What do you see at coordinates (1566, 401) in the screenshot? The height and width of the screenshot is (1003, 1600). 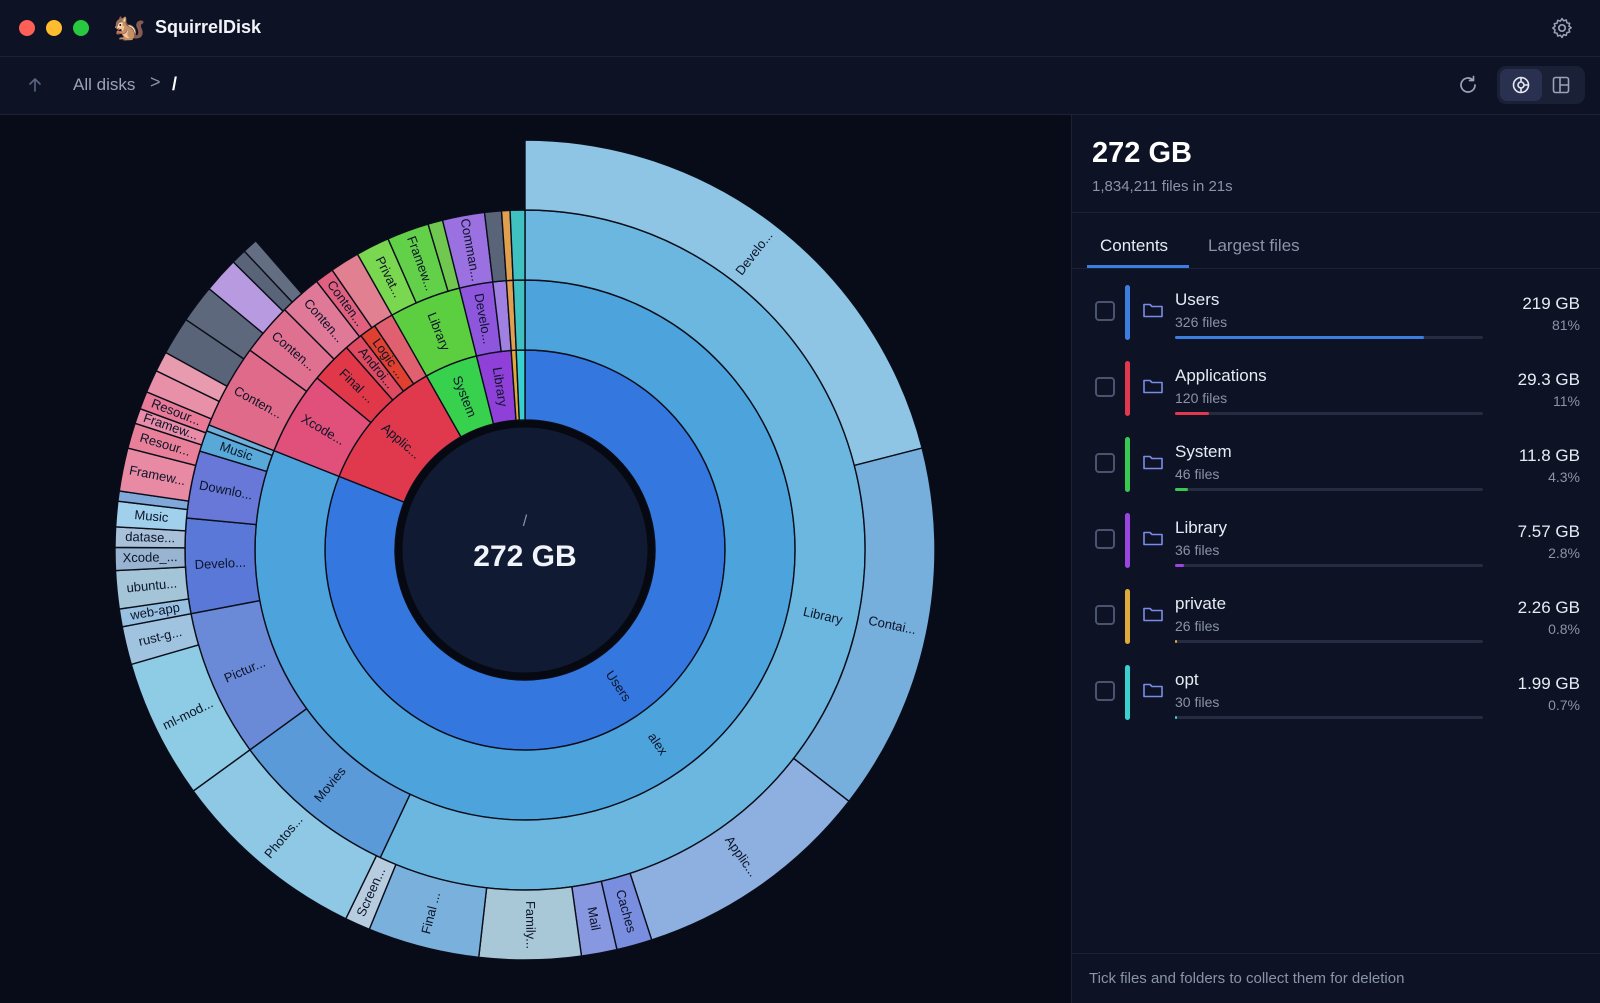 I see `item-percent: 11%` at bounding box center [1566, 401].